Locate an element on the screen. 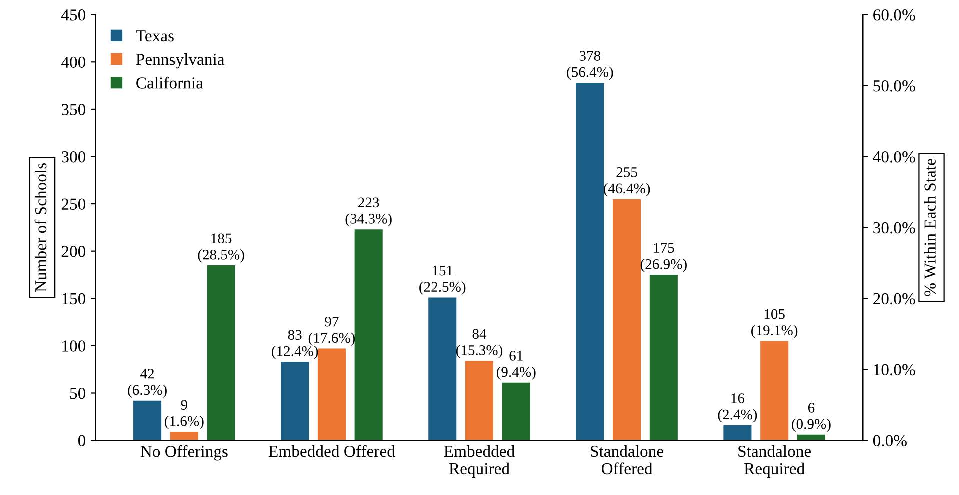 This screenshot has height=495, width=959. y2-axis-title: % Within Each State is located at coordinates (930, 227).